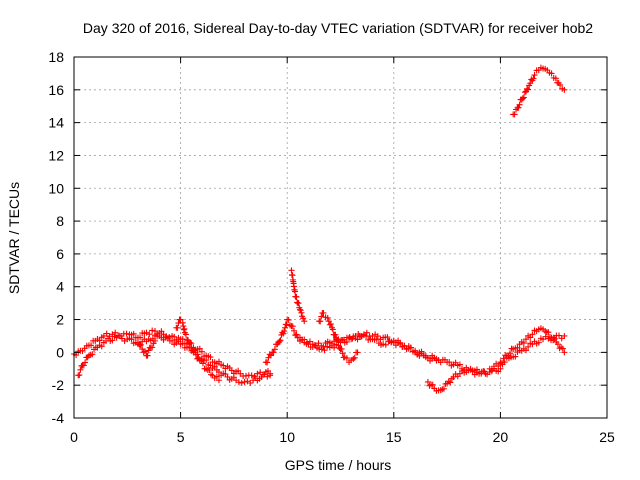 This screenshot has width=640, height=480. Describe the element at coordinates (14, 238) in the screenshot. I see `y-axis-label: SDTVAR / TECUs` at that location.